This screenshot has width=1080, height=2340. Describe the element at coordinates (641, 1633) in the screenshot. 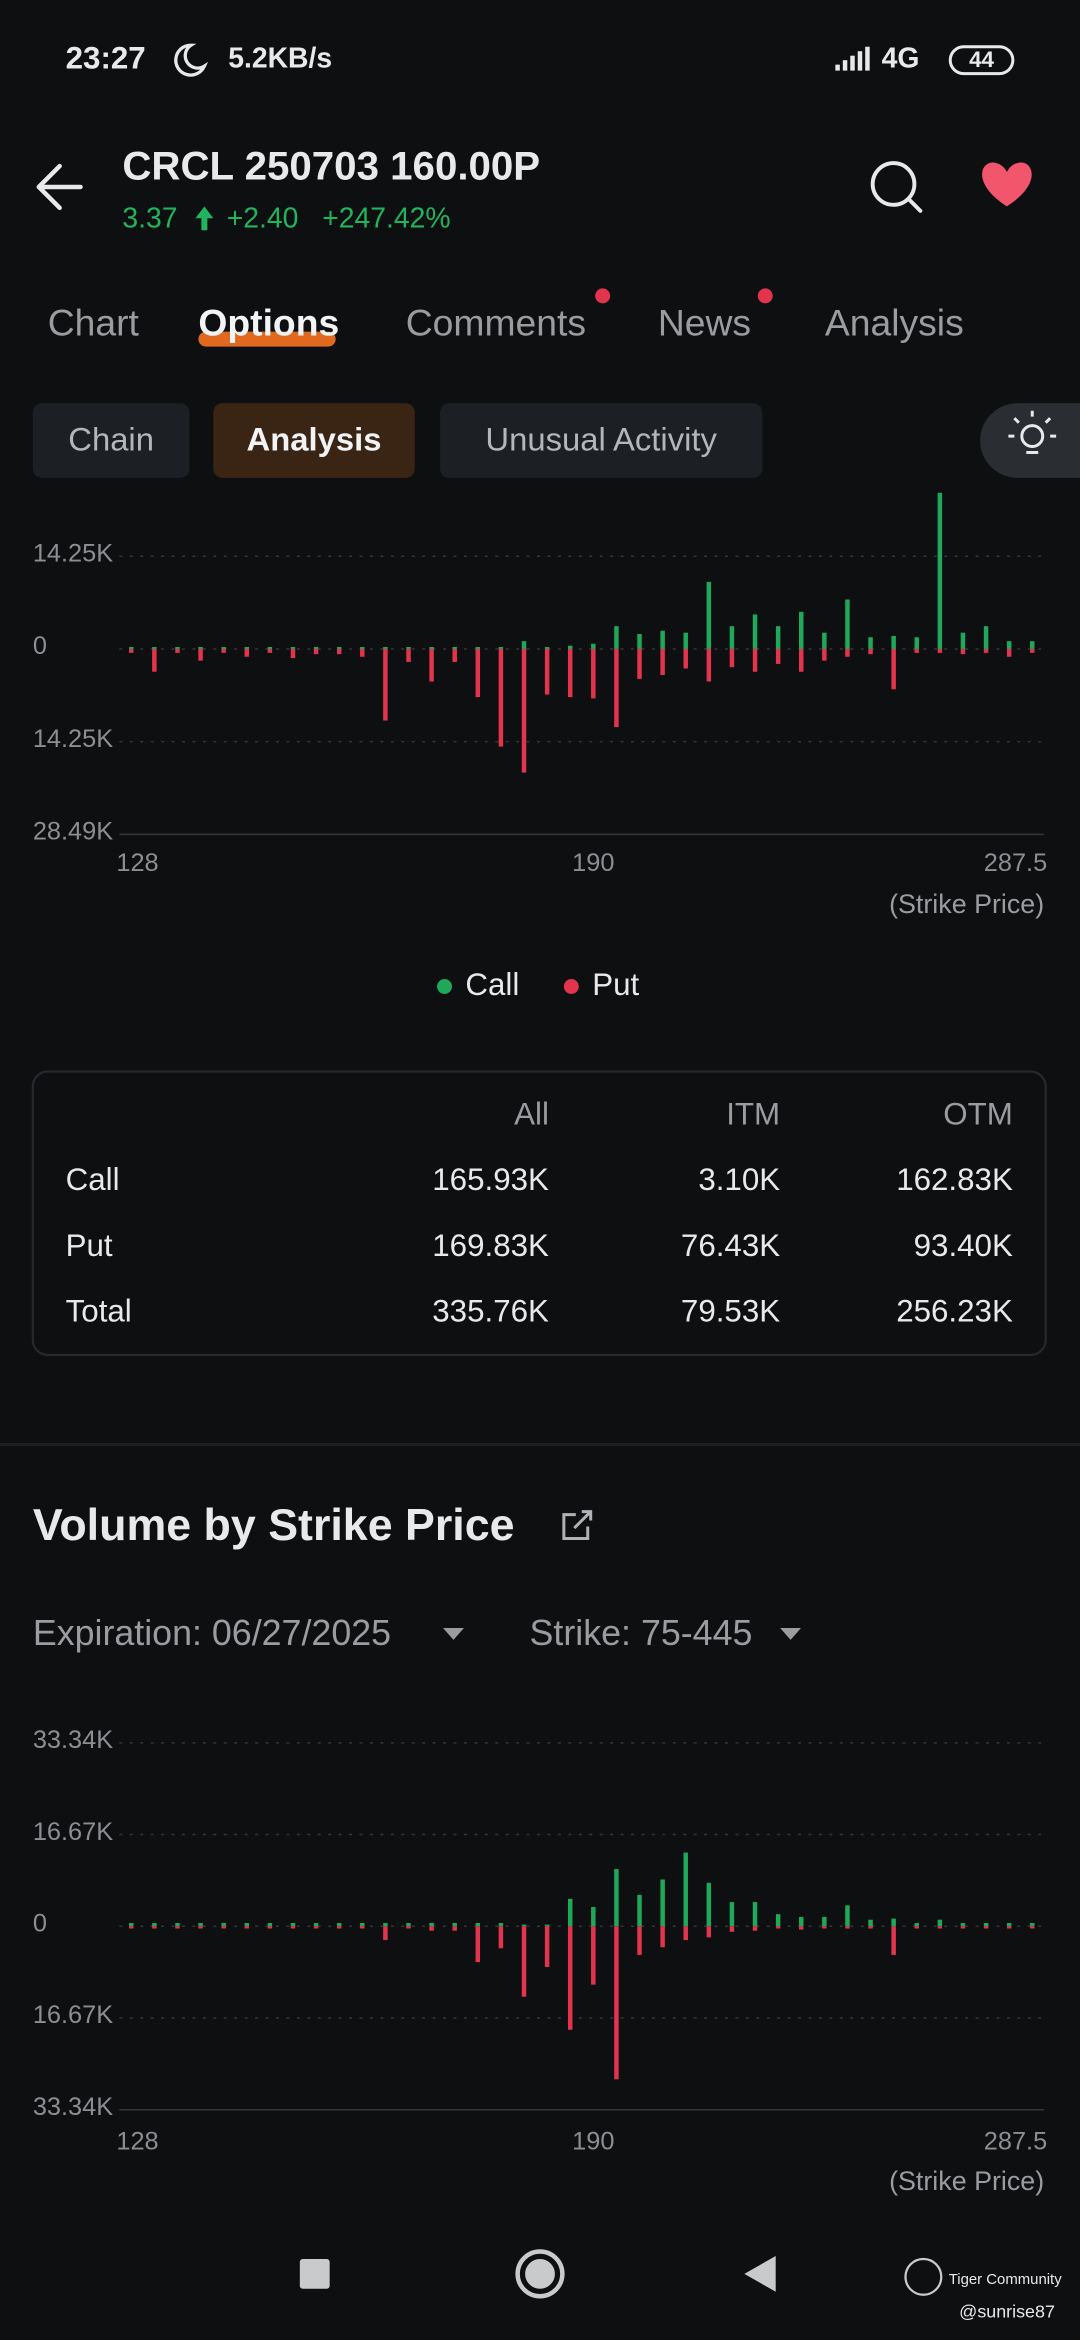

I see `strike-filter: Strike: 75-445` at that location.